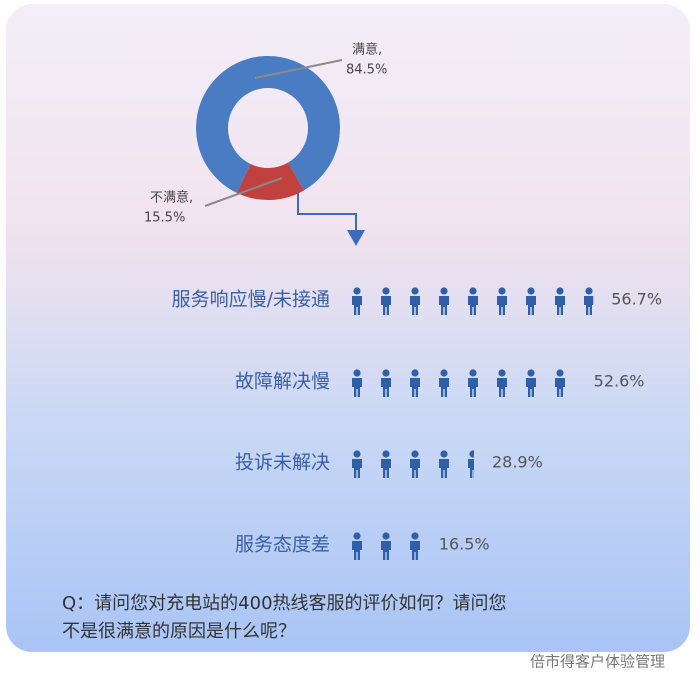 The image size is (700, 676). Describe the element at coordinates (164, 218) in the screenshot. I see `slice-value: 15.5%` at that location.